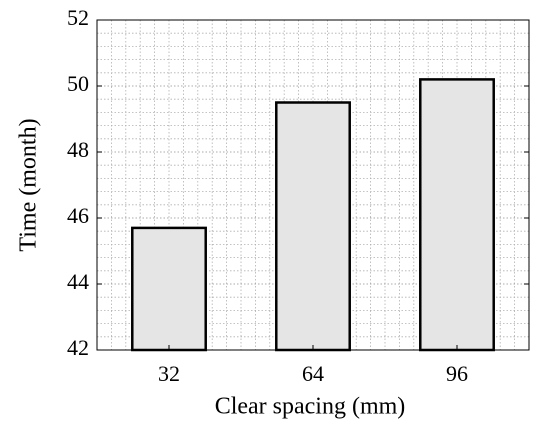 This screenshot has width=550, height=440. Describe the element at coordinates (78, 17) in the screenshot. I see `y-tick-label: 52` at that location.